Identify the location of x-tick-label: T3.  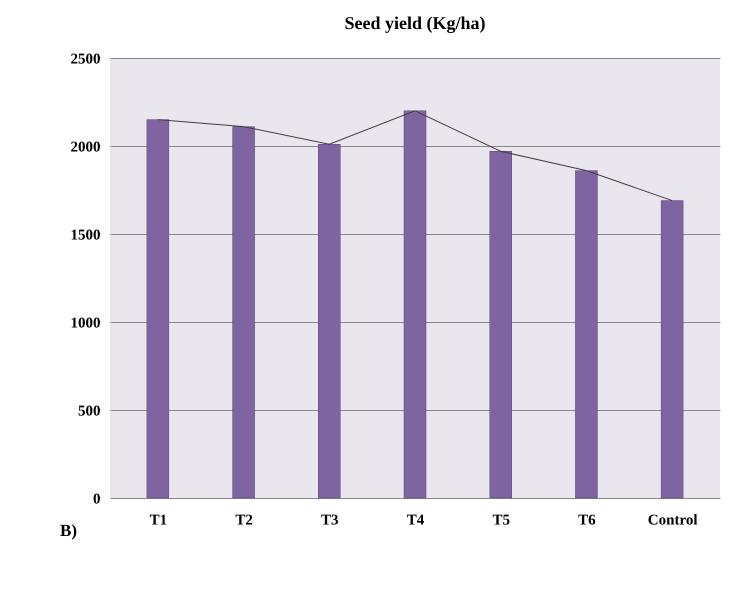
(330, 520).